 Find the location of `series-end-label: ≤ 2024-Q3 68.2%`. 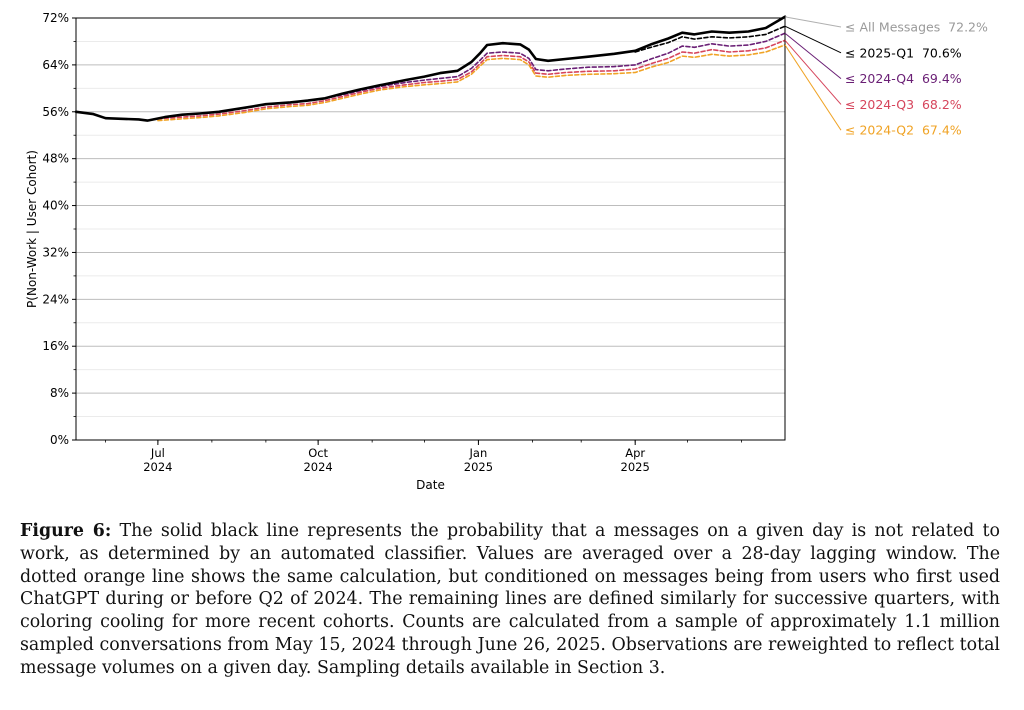

series-end-label: ≤ 2024-Q3 68.2% is located at coordinates (903, 104).